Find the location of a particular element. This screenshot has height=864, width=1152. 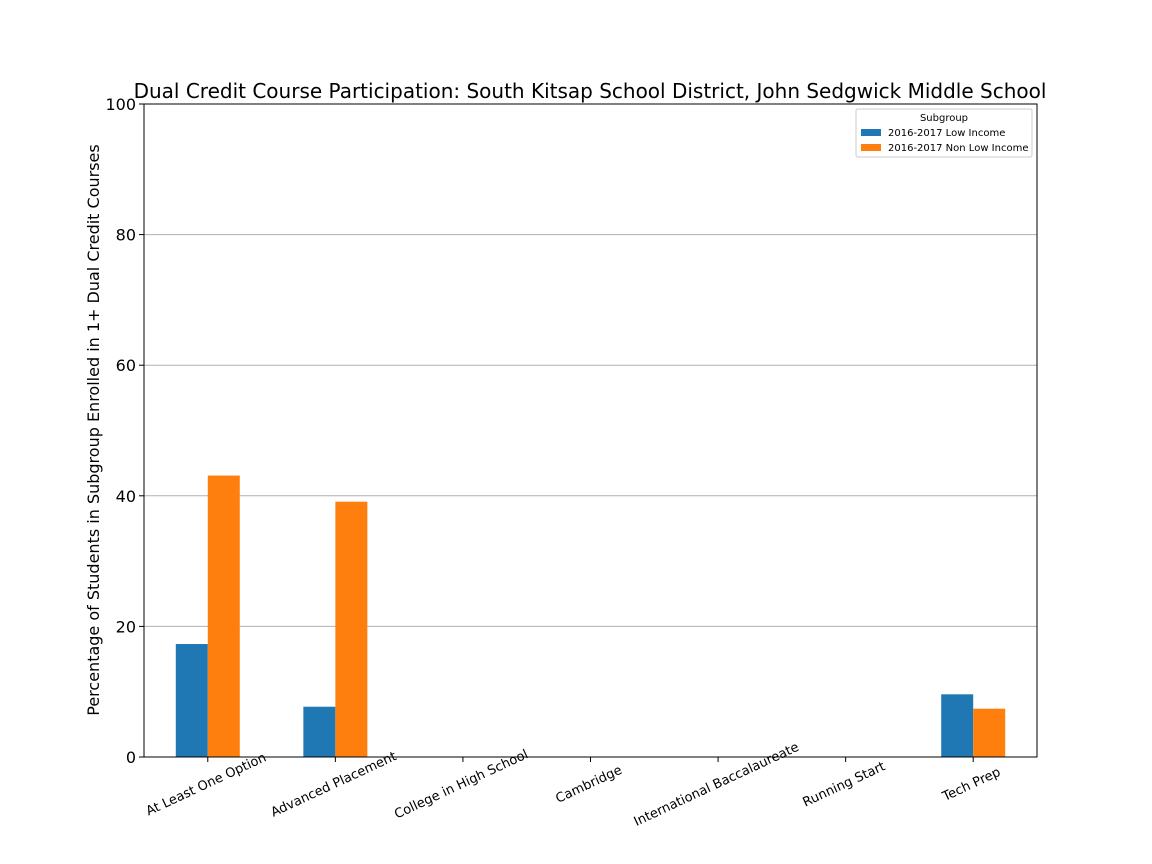

x-tick-label: International Baccalaureate is located at coordinates (717, 785).